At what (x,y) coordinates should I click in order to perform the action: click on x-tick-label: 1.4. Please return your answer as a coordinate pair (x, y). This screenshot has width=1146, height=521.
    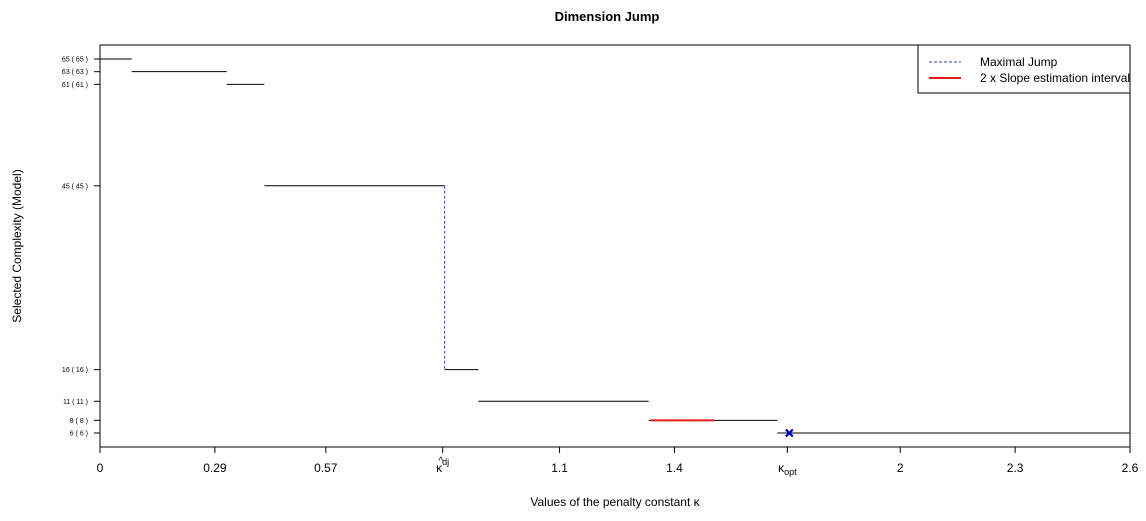
    Looking at the image, I should click on (674, 468).